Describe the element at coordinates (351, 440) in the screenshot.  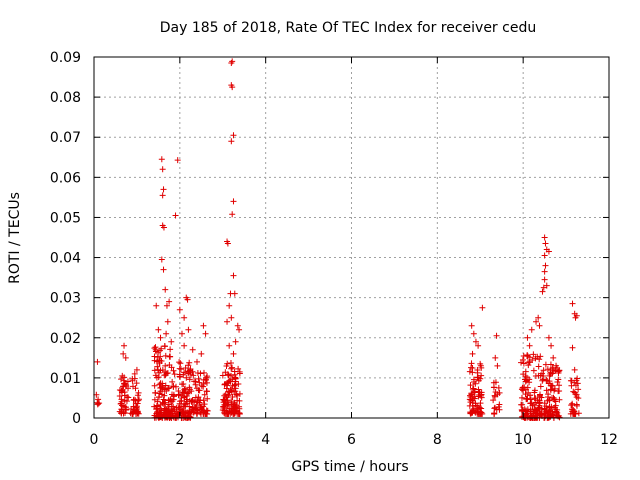
I see `x-tick-label: 6` at that location.